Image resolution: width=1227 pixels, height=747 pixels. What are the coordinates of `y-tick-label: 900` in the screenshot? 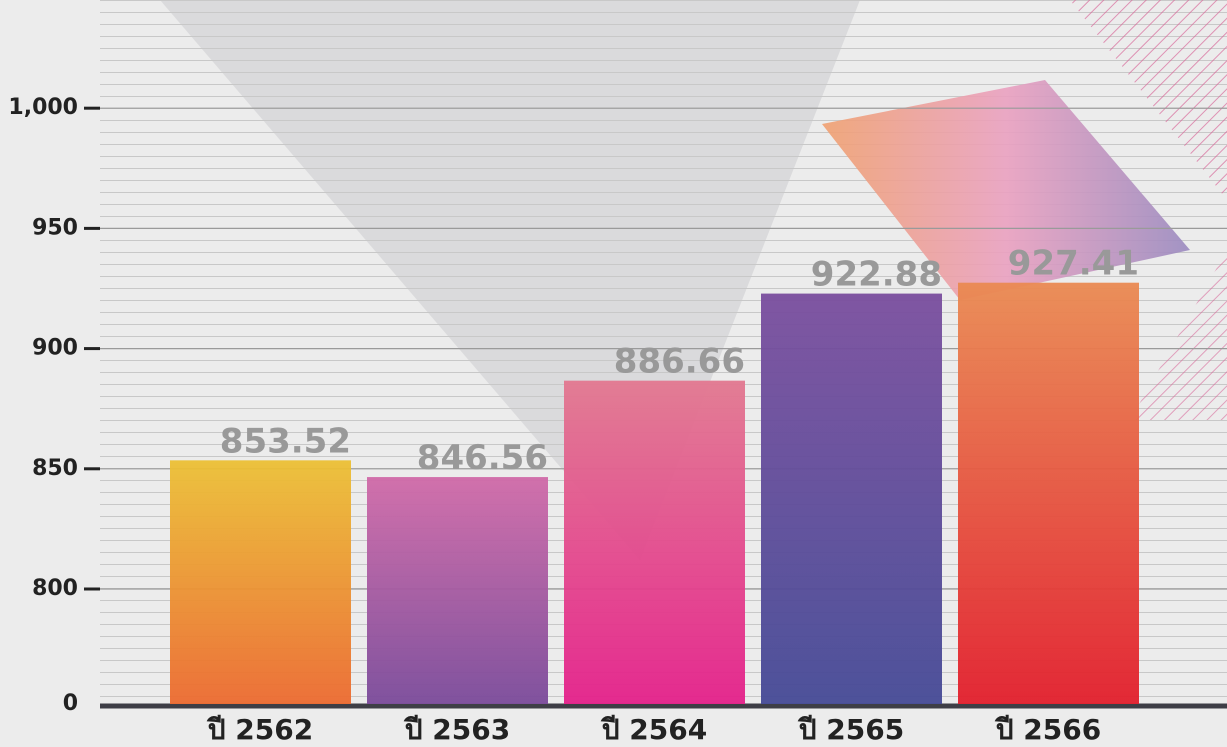 It's located at (55, 348).